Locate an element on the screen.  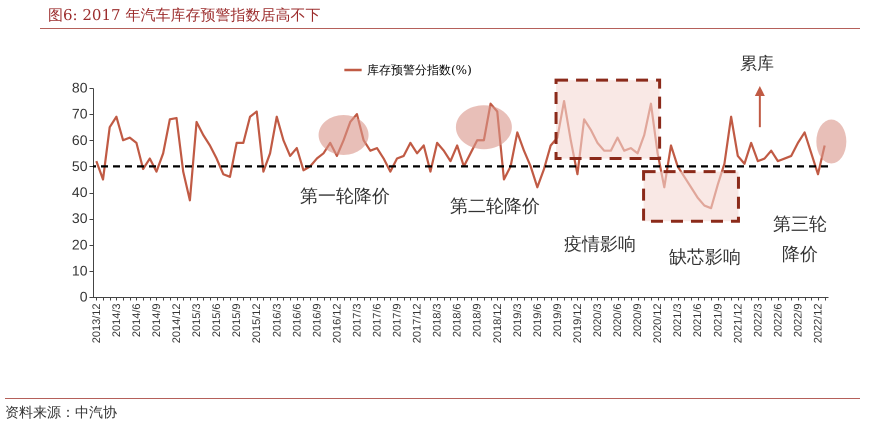
x-tick-label: 2014/3 is located at coordinates (116, 321).